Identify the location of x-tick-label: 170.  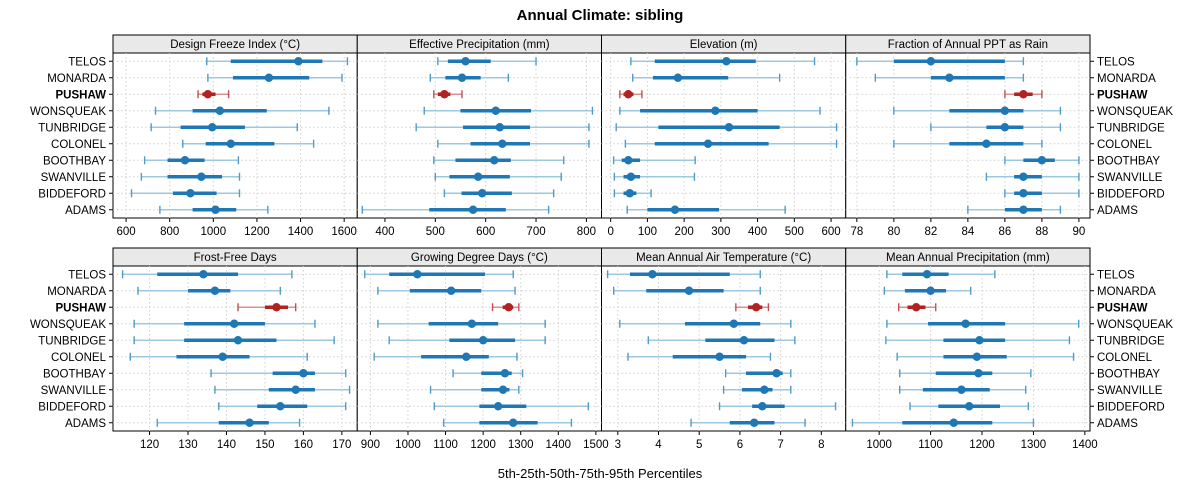
(341, 445).